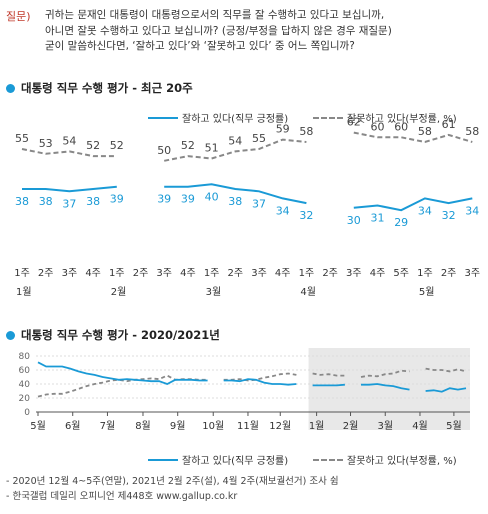  What do you see at coordinates (420, 426) in the screenshot?
I see `month-tick-label: 4월` at bounding box center [420, 426].